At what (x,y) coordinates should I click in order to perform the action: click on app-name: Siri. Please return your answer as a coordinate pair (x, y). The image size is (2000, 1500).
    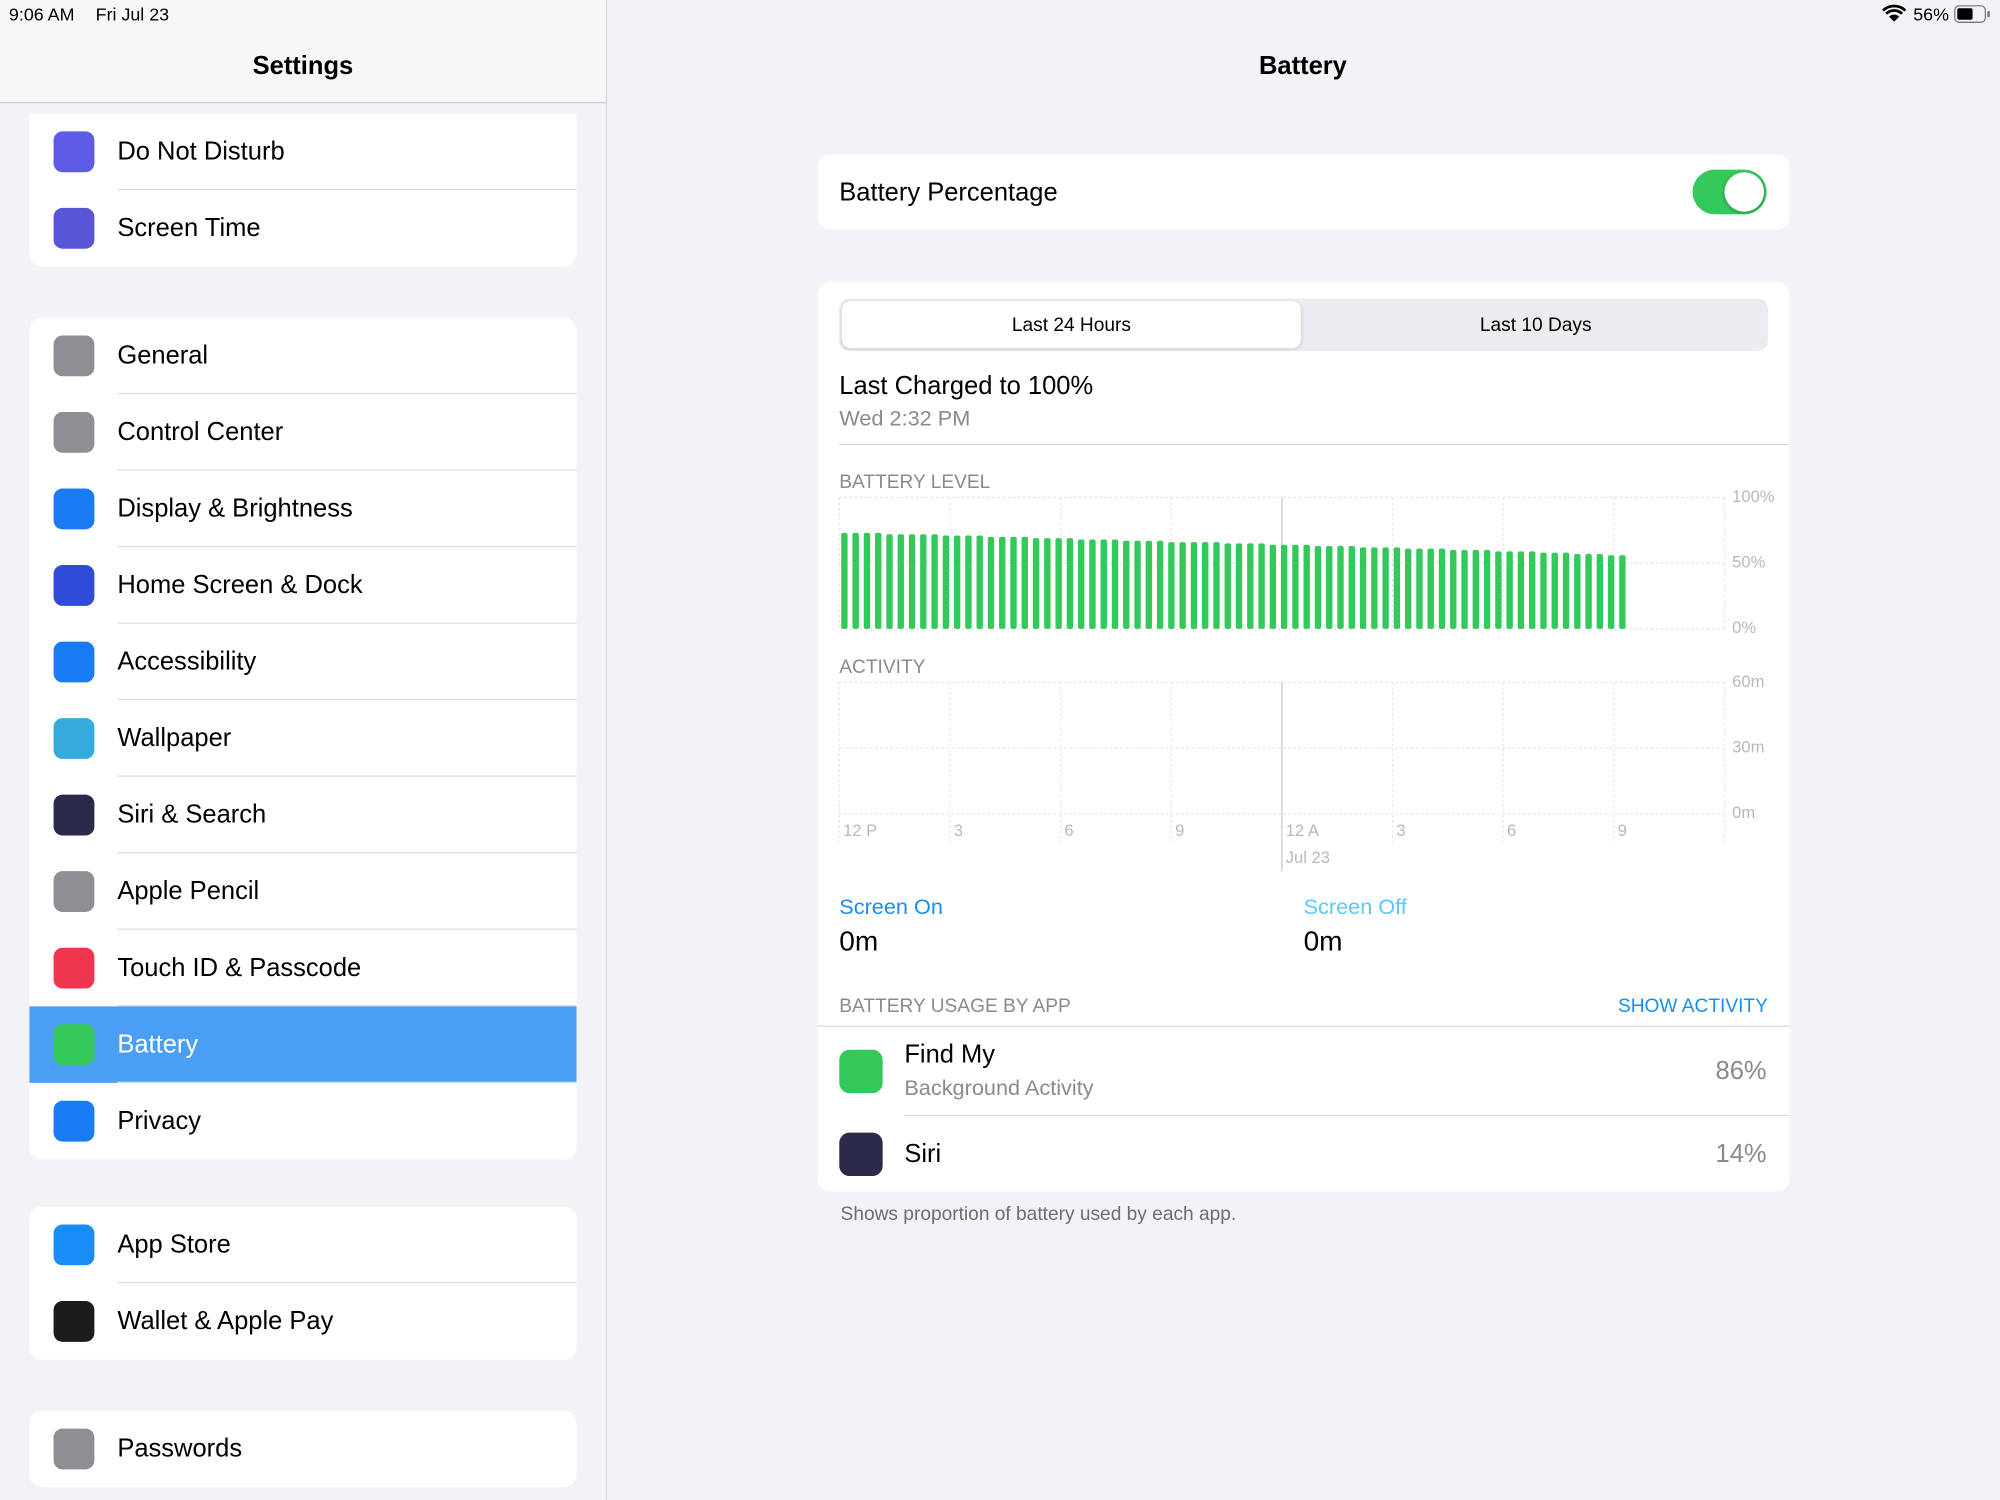
    Looking at the image, I should click on (923, 1154).